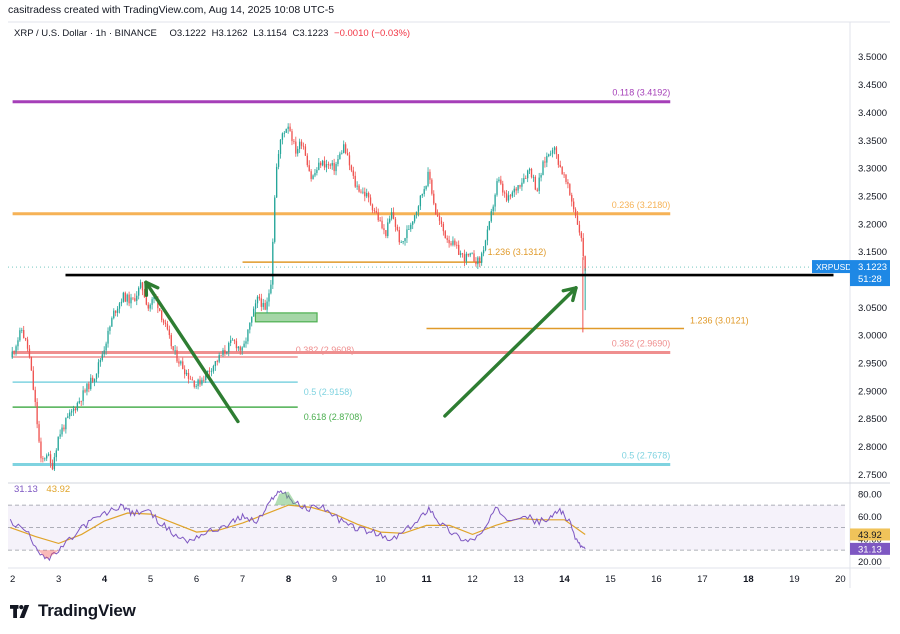 This screenshot has height=634, width=900. I want to click on fib-level-label: 0.5 (2.9158), so click(328, 392).